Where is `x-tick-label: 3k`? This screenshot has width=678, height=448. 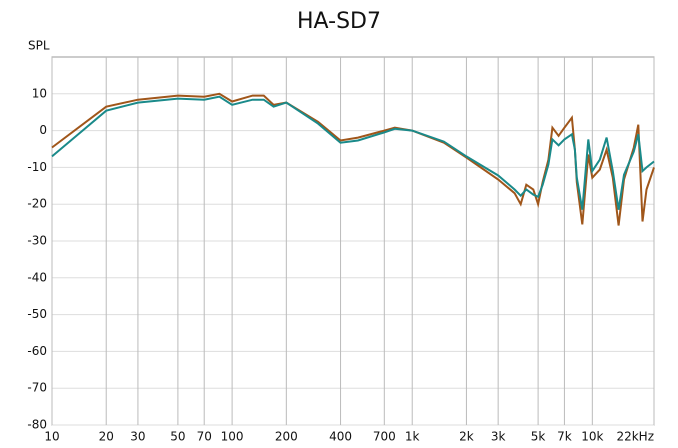
x-tick-label: 3k is located at coordinates (498, 437).